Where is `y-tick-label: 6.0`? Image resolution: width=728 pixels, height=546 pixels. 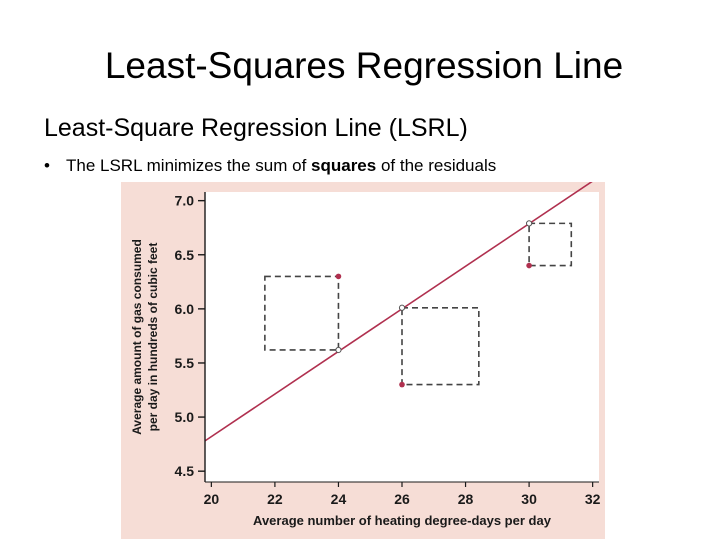 y-tick-label: 6.0 is located at coordinates (185, 309).